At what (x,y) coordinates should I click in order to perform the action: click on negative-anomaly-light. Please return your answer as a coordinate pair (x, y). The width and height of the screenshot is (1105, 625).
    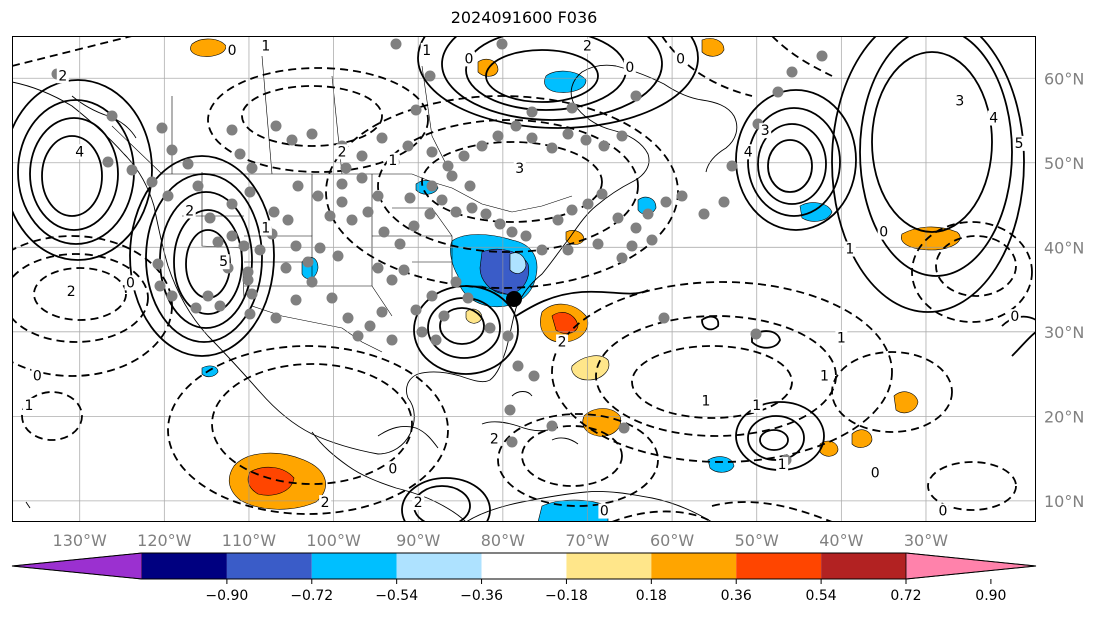
    Looking at the image, I should click on (518, 263).